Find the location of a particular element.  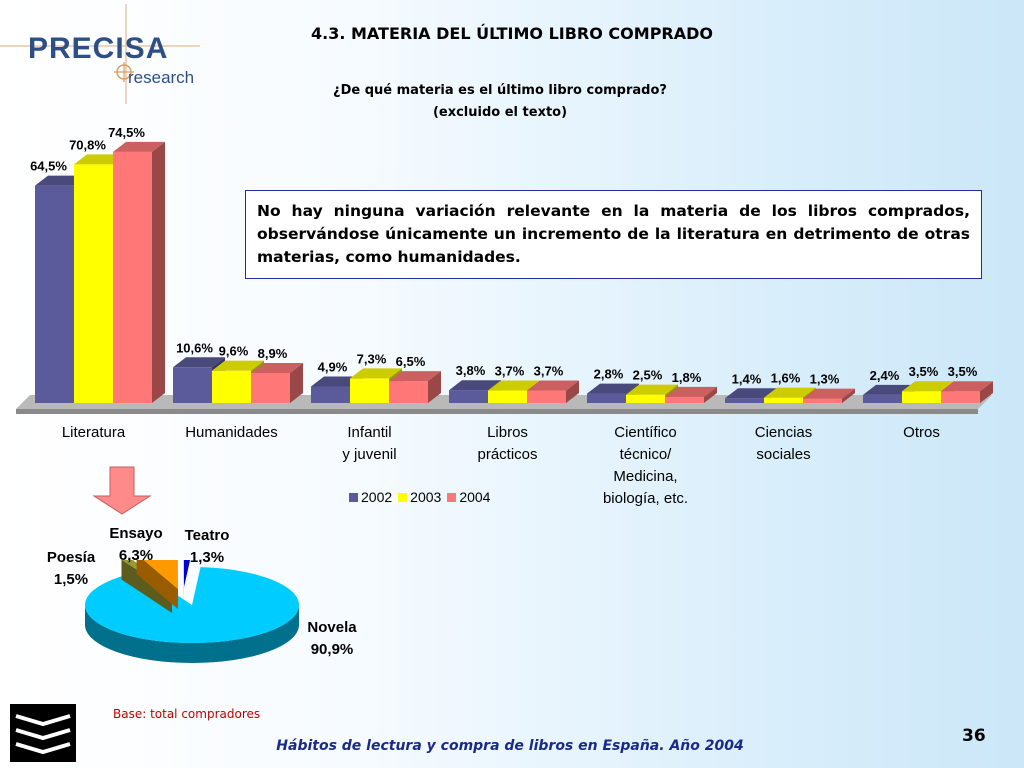

pie-label-ensayo: Ensayo 6,3% is located at coordinates (136, 545).